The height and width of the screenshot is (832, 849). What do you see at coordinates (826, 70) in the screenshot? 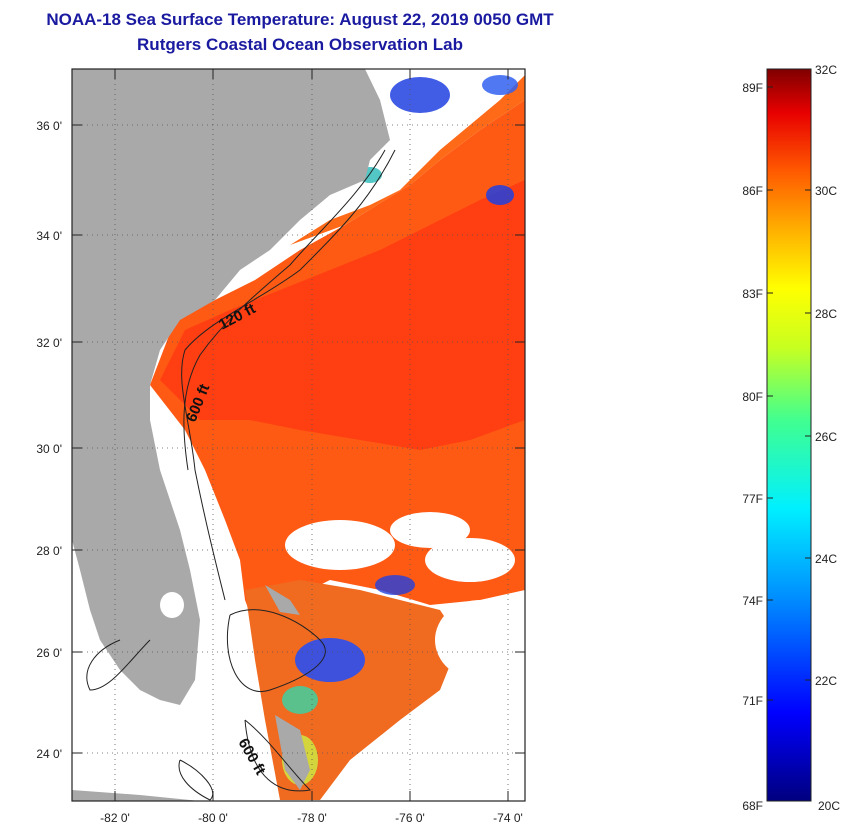
I see `colorbar-c-label: 32C` at bounding box center [826, 70].